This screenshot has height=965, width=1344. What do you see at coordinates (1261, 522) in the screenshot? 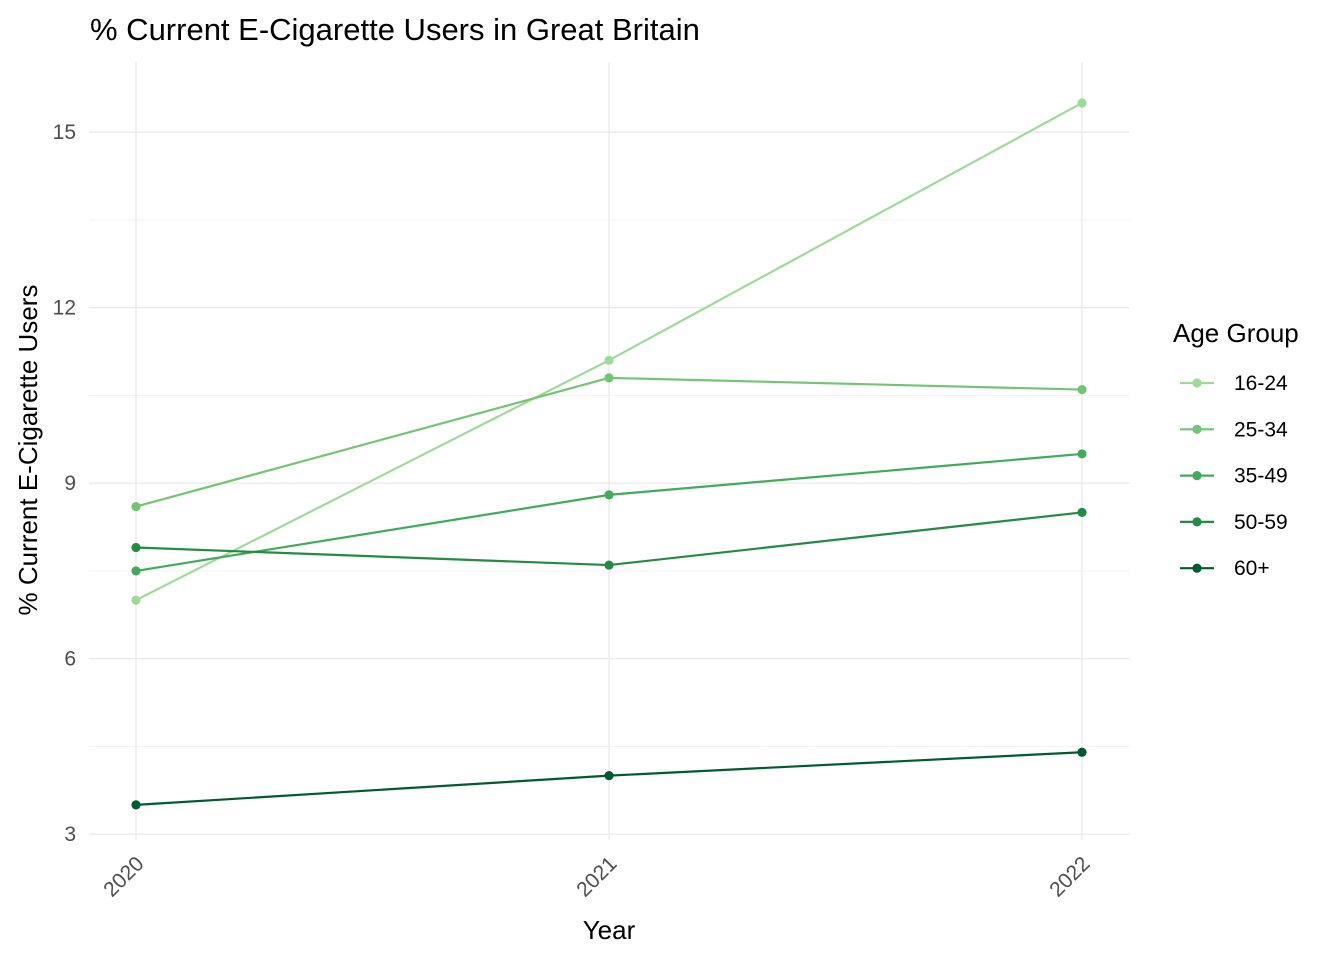
I see `legend-label: 50-59` at bounding box center [1261, 522].